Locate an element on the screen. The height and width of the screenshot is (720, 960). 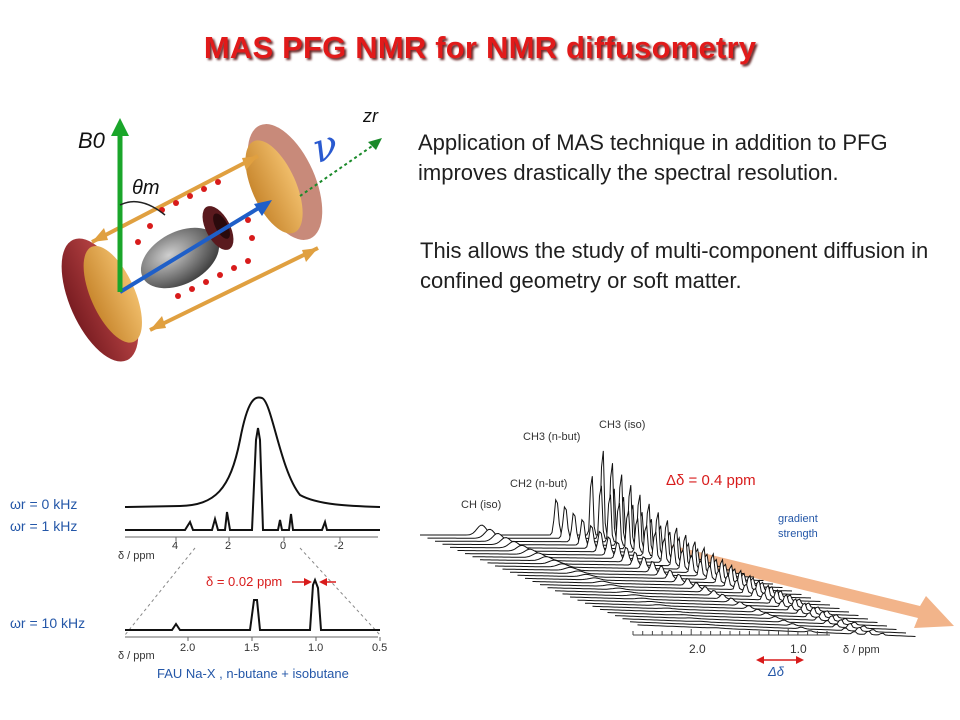
right-tick-2-0: 2.0 is located at coordinates (697, 649).